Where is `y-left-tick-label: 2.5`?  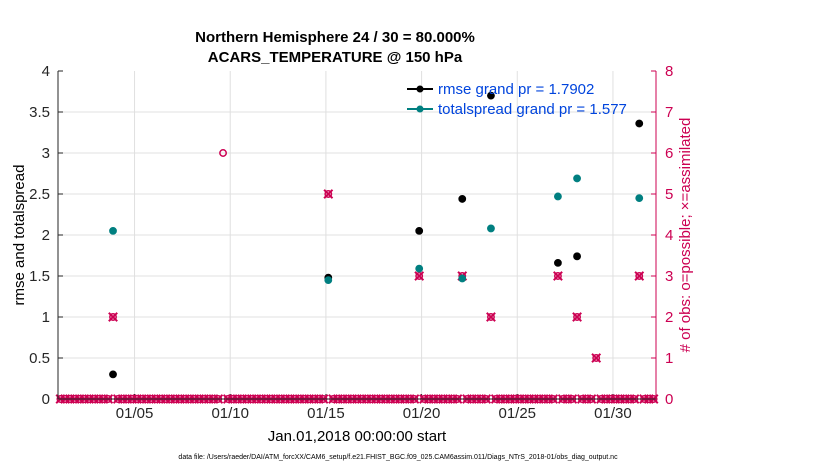
y-left-tick-label: 2.5 is located at coordinates (39, 194).